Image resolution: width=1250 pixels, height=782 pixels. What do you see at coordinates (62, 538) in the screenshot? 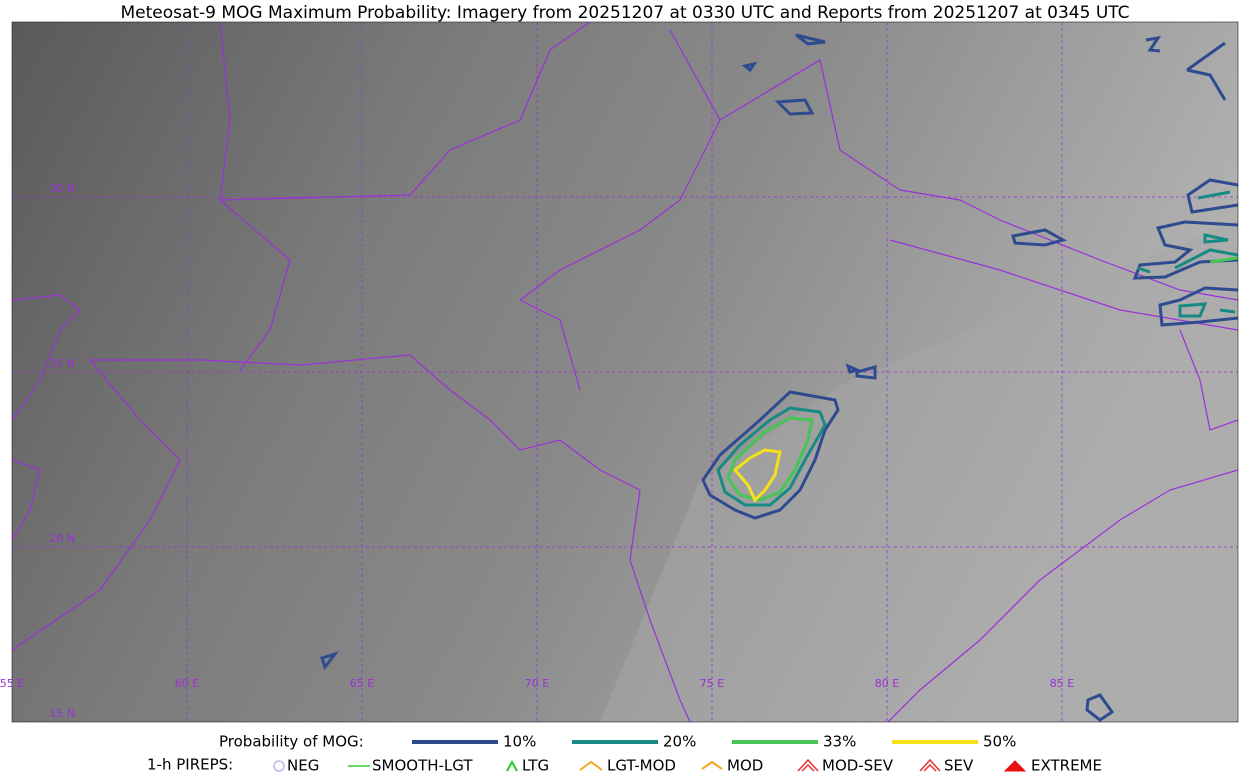
I see `lat-label: 20 N` at bounding box center [62, 538].